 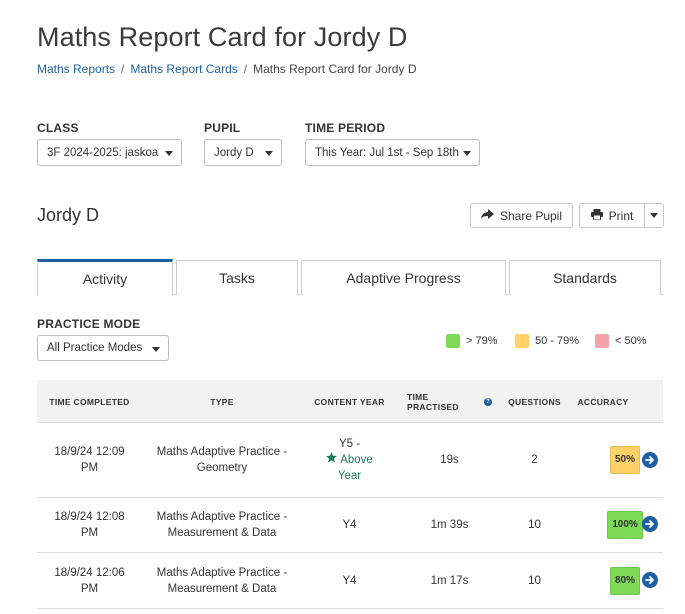 What do you see at coordinates (531, 215) in the screenshot?
I see `share-pupil-label: Share Pupil` at bounding box center [531, 215].